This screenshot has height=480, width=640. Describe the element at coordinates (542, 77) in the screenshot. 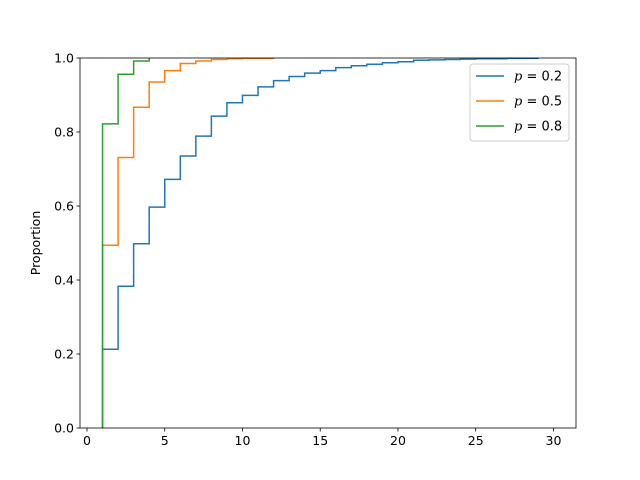

I see `legend-label-value: = 0.2` at that location.